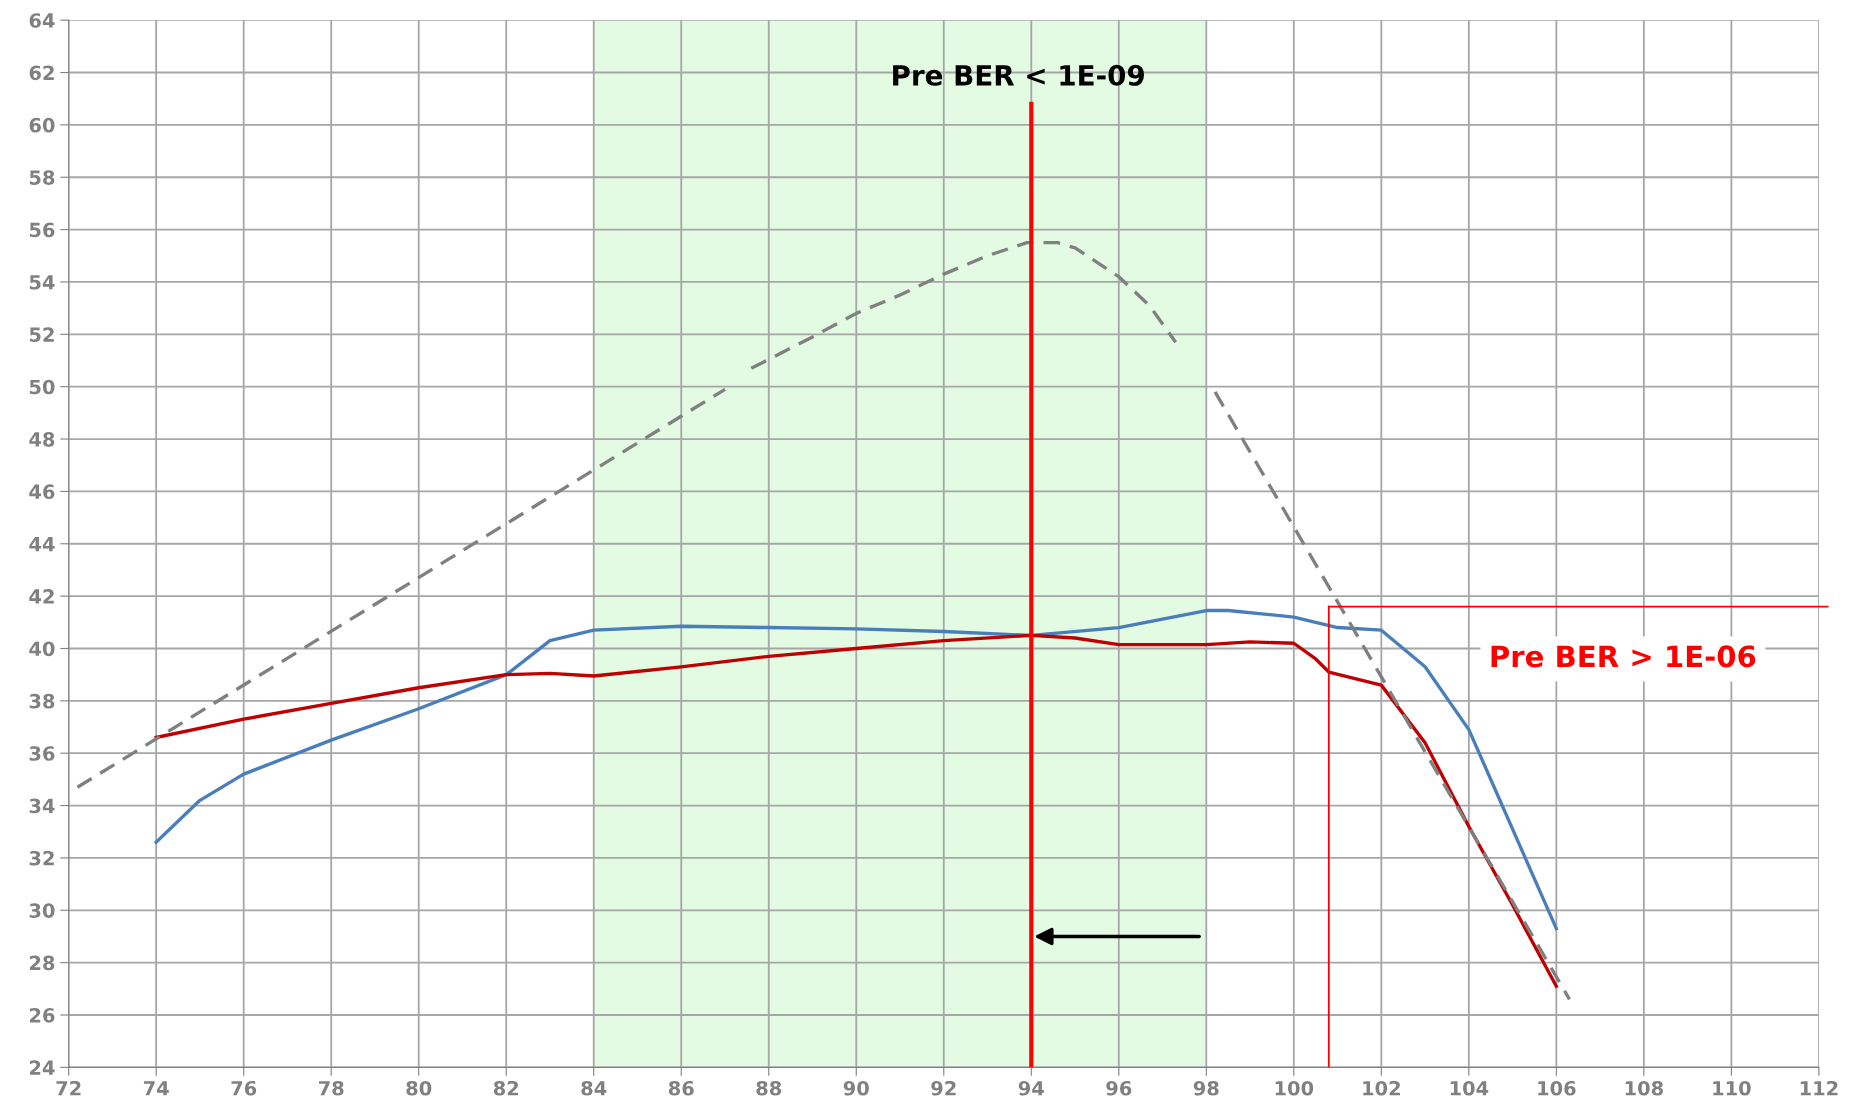 This screenshot has width=1856, height=1120. Describe the element at coordinates (42, 753) in the screenshot. I see `y-tick-label: 36` at that location.